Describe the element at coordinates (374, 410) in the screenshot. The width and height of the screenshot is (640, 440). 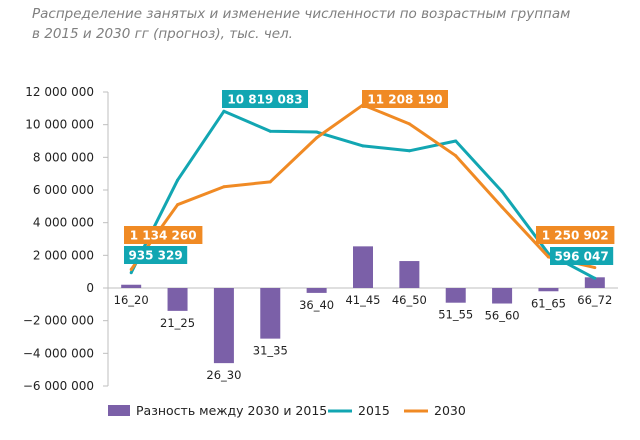
I see `legend-label-2015: 2015` at that location.